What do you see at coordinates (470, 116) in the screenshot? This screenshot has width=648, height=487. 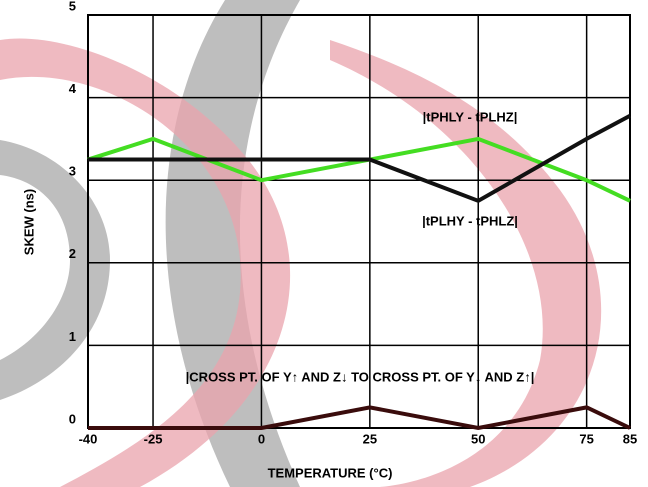 I see `series-label: |tPHLY - tPLHZ|` at bounding box center [470, 116].